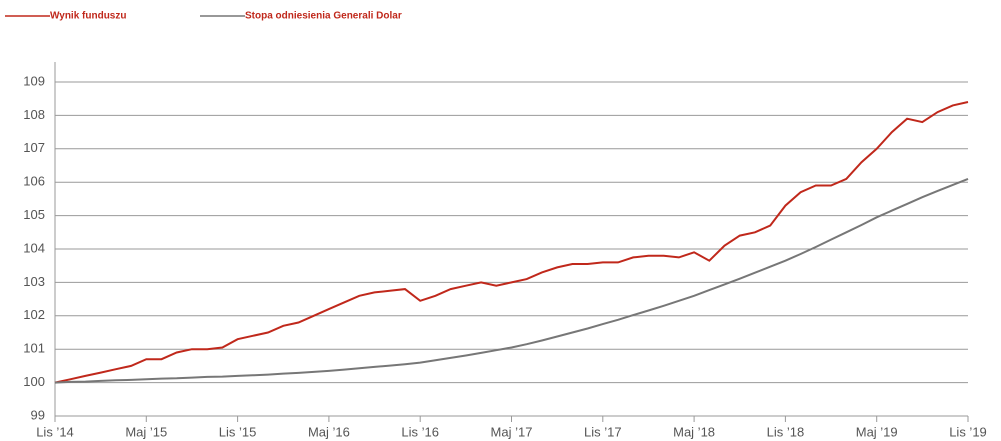 This screenshot has height=441, width=1001. I want to click on x-tick-label: Lis ’16, so click(420, 431).